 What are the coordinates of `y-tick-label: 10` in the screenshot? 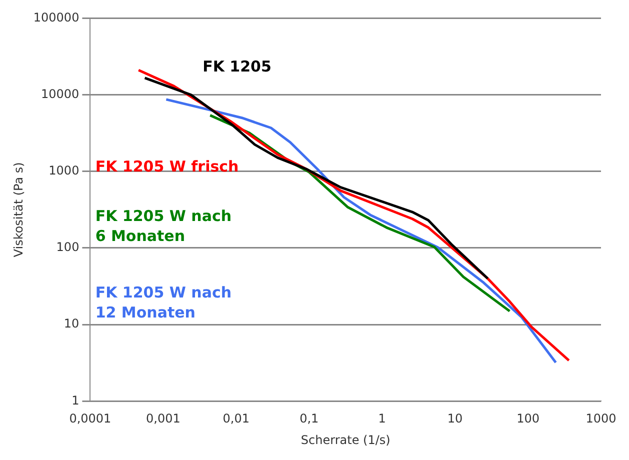 It's located at (72, 323).